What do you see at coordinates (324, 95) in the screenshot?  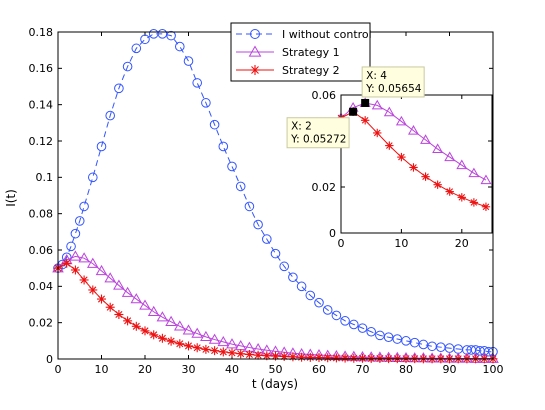 I see `inset-y-tick-label: 0.06` at bounding box center [324, 95].